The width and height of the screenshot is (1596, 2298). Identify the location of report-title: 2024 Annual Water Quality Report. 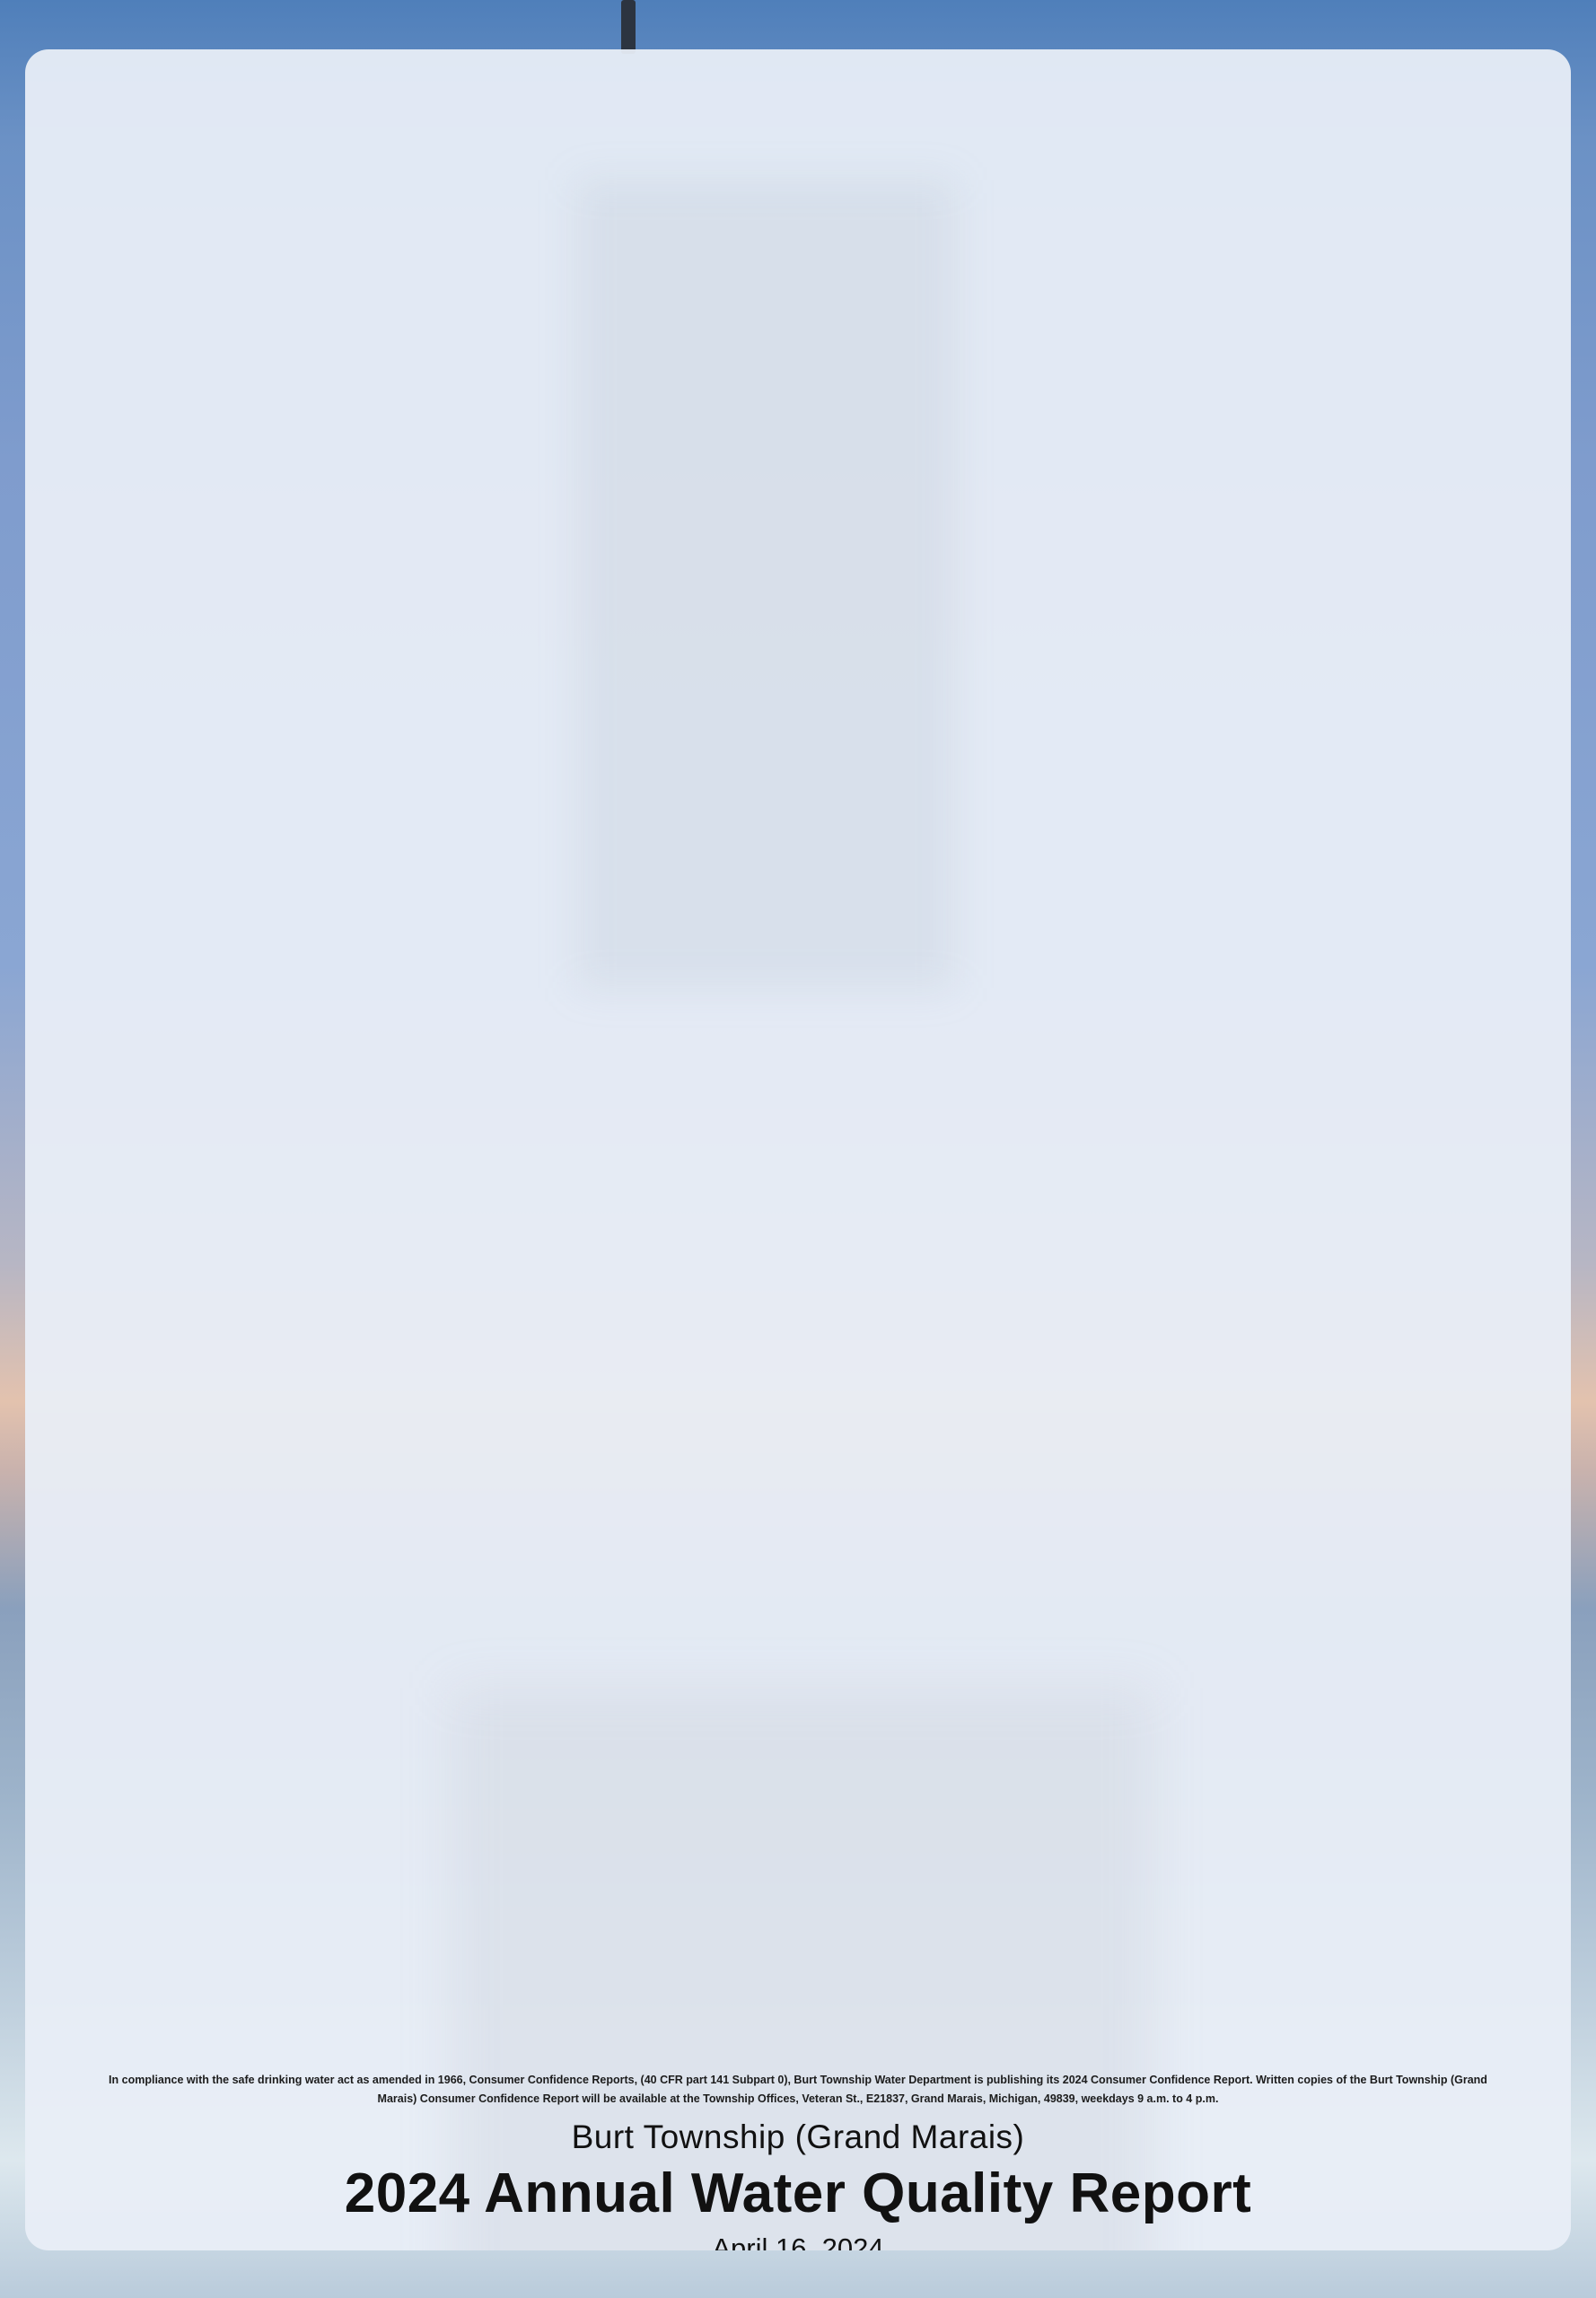
(798, 2193).